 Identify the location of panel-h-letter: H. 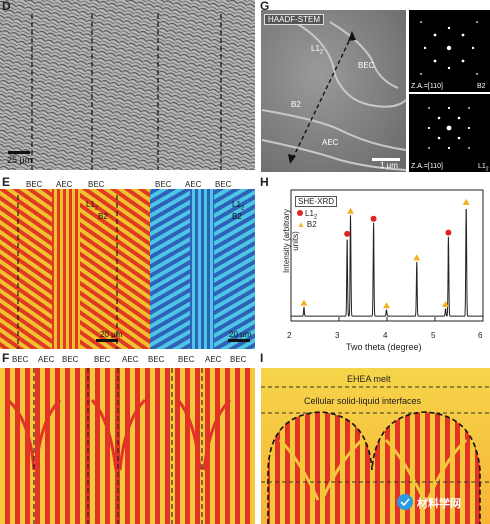
(264, 182).